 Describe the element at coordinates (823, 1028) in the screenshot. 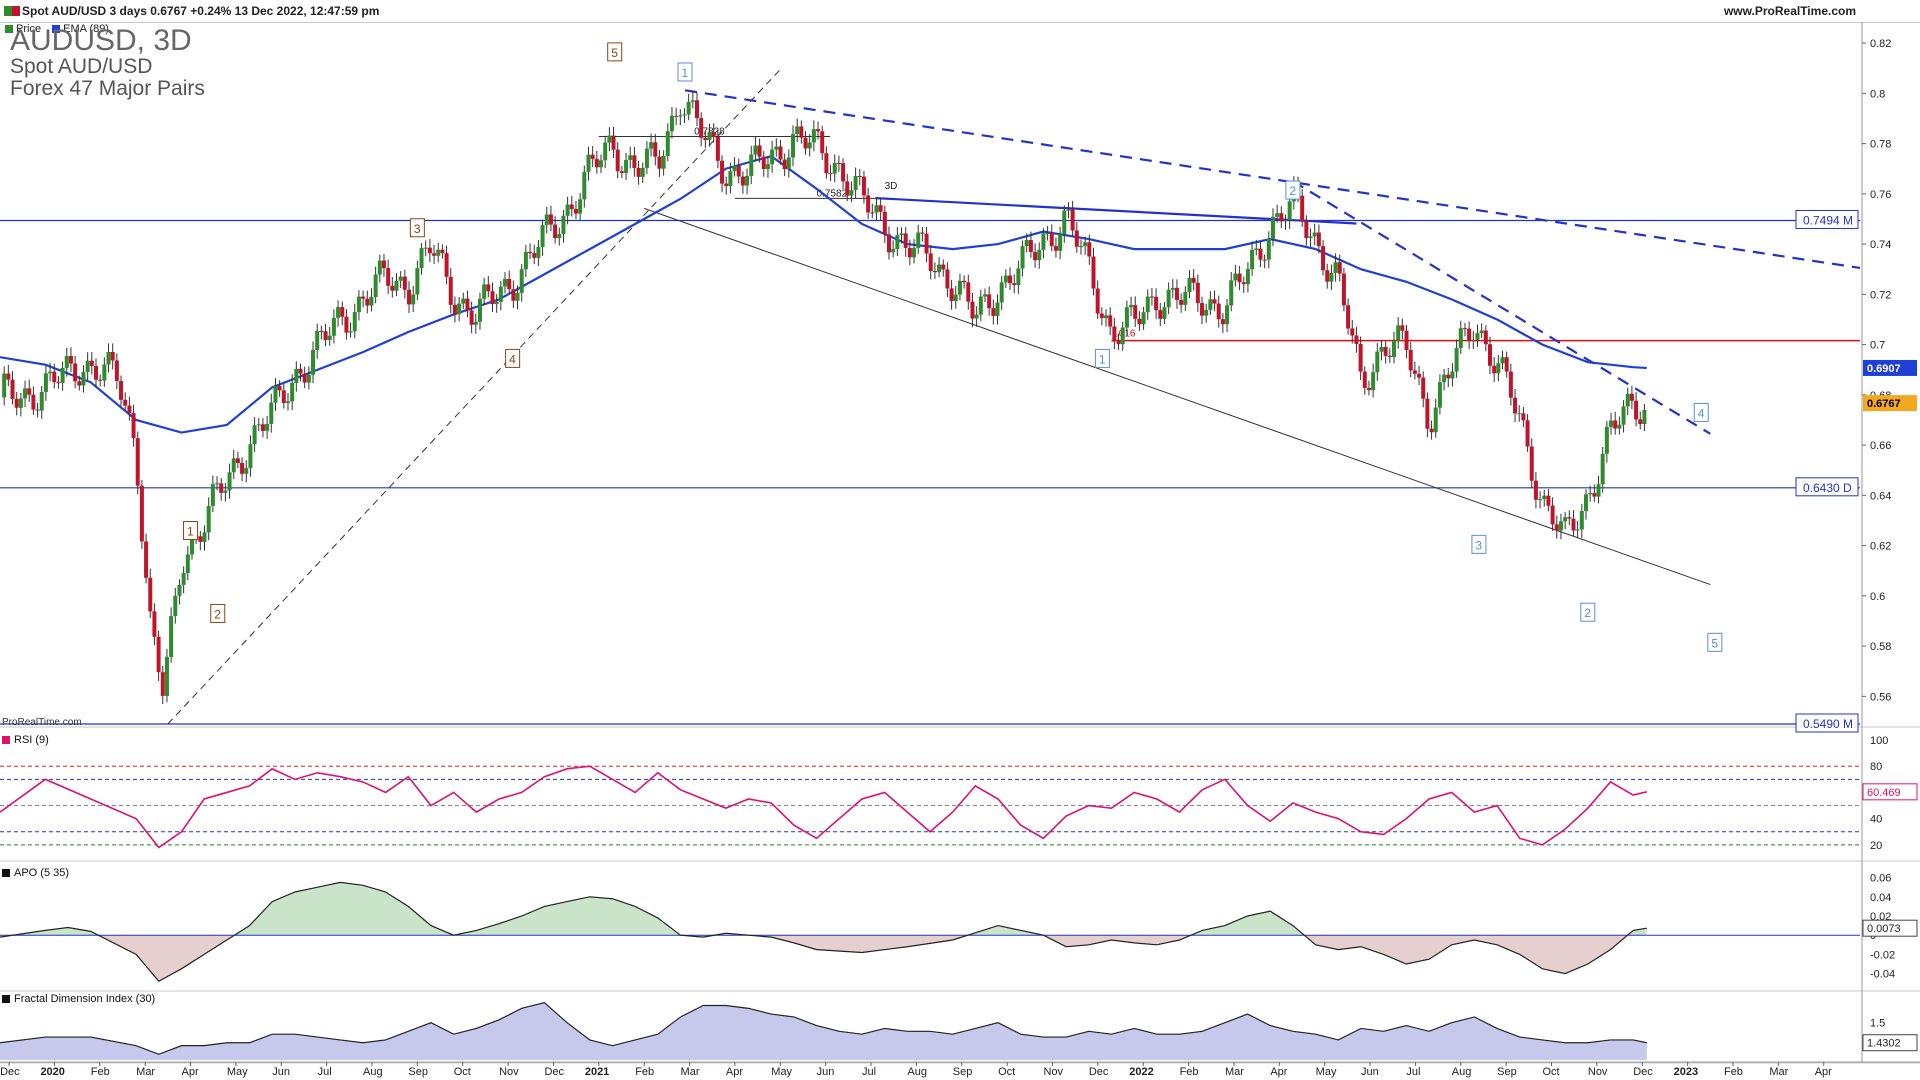

I see `fdi-line` at that location.